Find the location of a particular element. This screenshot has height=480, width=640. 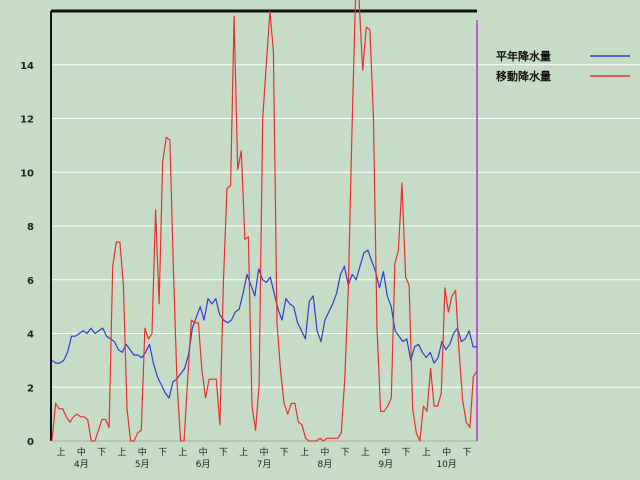

y-tick-label: 0 is located at coordinates (30, 442).